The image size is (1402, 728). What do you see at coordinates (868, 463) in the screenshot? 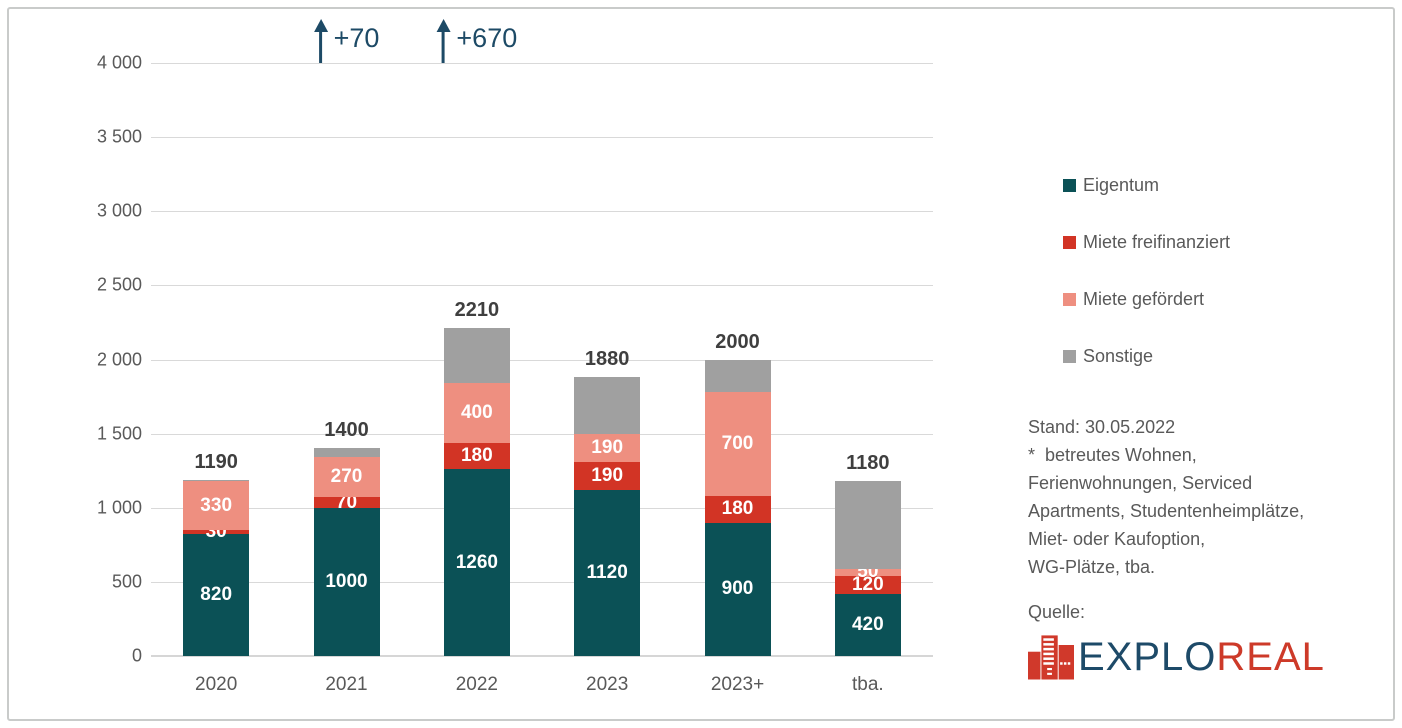
I see `bar-total-label: 1180` at bounding box center [868, 463].